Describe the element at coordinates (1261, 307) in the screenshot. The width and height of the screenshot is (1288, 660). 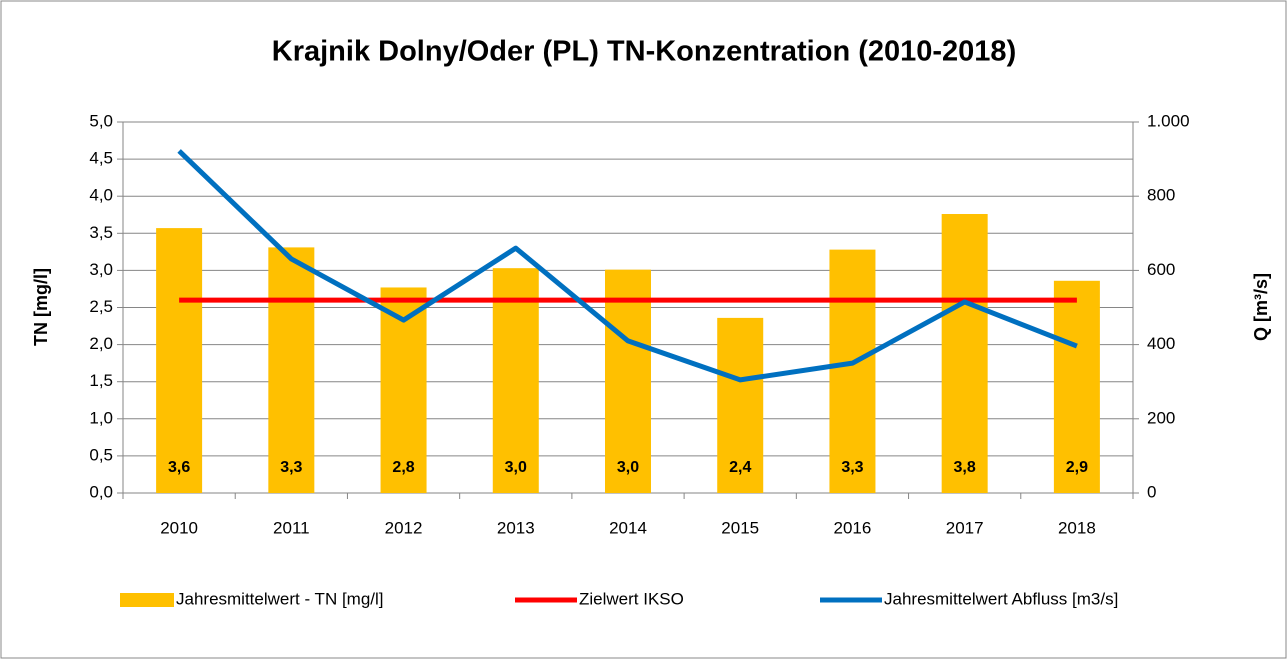
I see `y2-axis-title: Q [m³/s]` at that location.